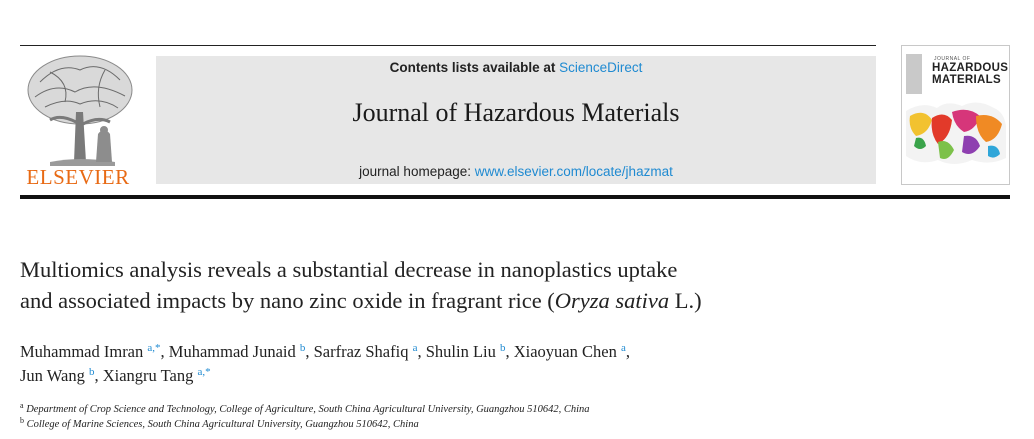 This screenshot has width=1034, height=439. What do you see at coordinates (601, 67) in the screenshot?
I see `sciencedirect-link: ScienceDirect` at bounding box center [601, 67].